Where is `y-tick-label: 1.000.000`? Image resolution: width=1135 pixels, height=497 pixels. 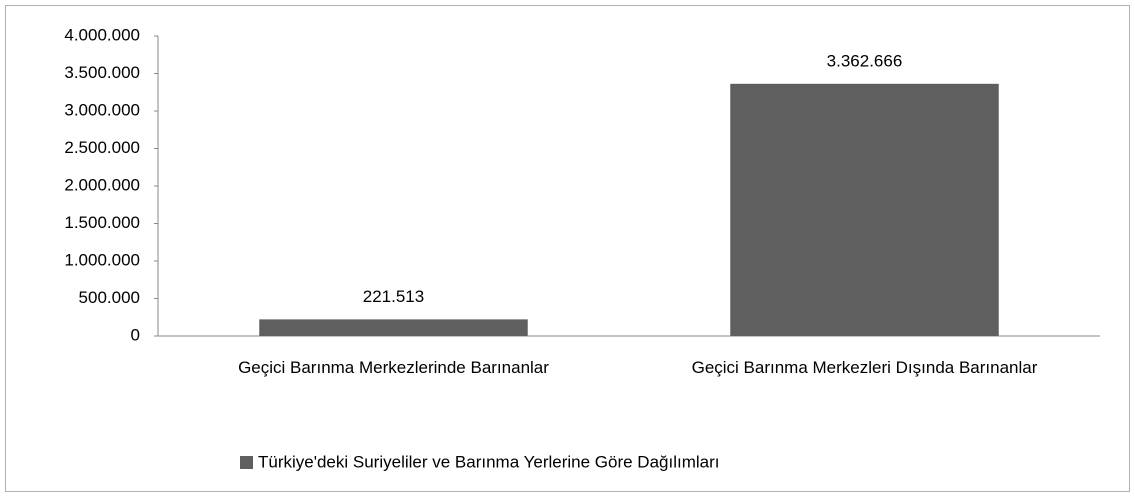 y-tick-label: 1.000.000 is located at coordinates (102, 259).